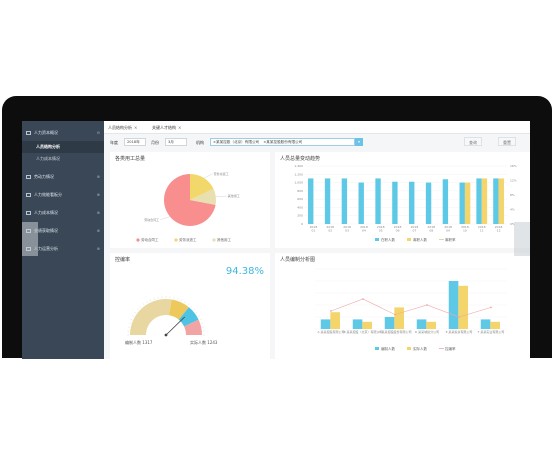 The image size is (552, 455). What do you see at coordinates (491, 331) in the screenshot?
I see `x-tick-label: F 某某实业有限公司` at bounding box center [491, 331].